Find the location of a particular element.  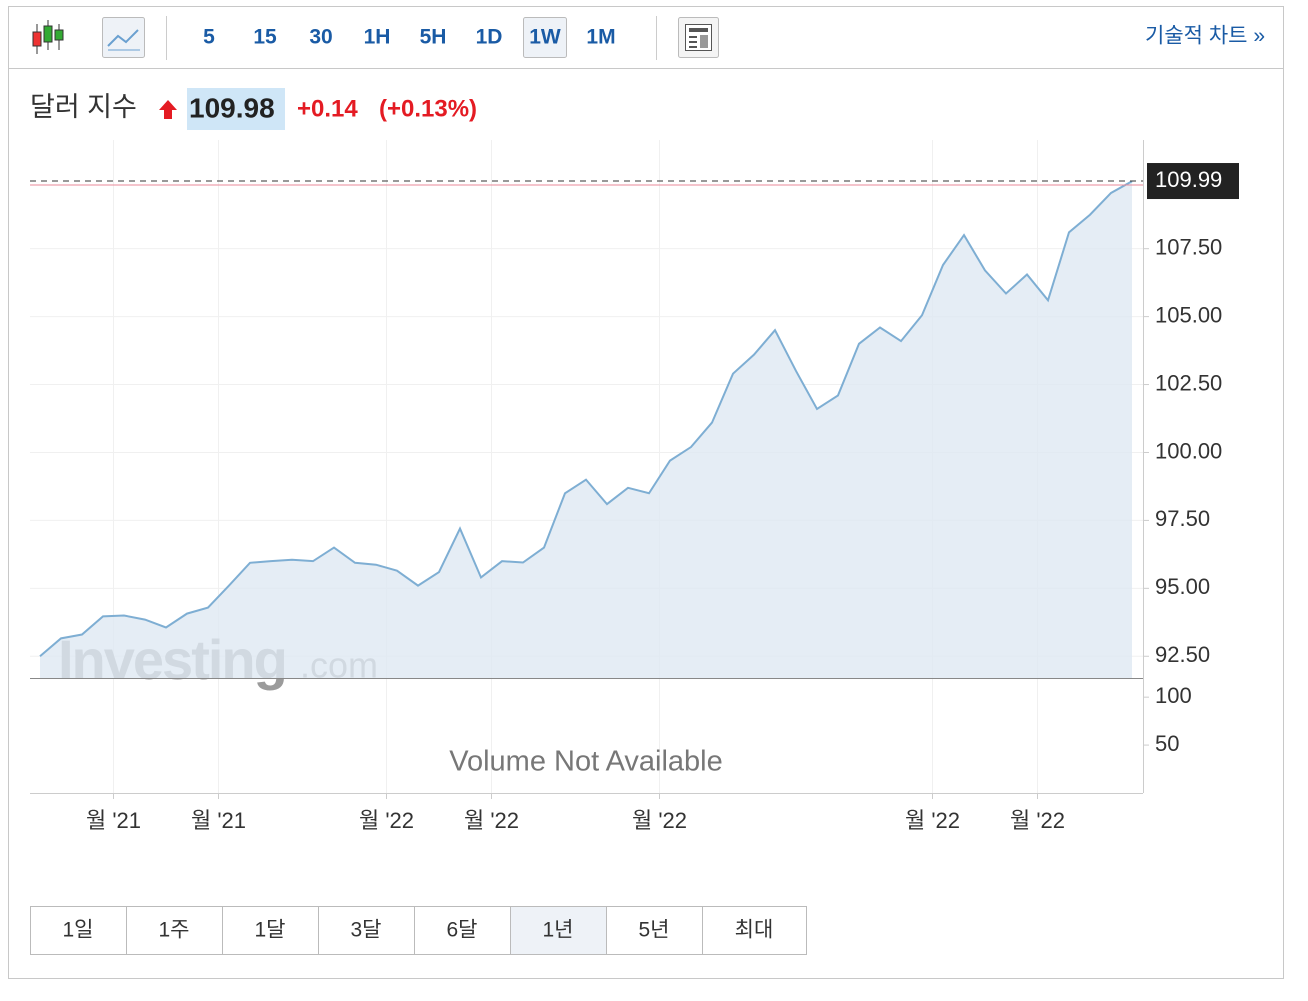

interval-button: 1M is located at coordinates (600, 37).